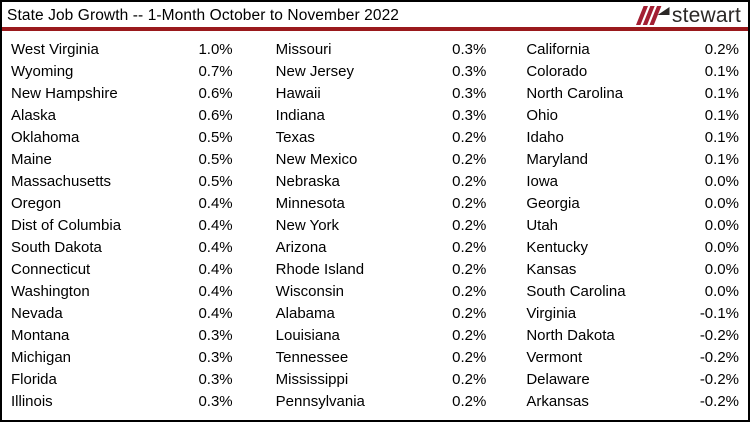  What do you see at coordinates (64, 93) in the screenshot?
I see `state-name: New Hampshire` at bounding box center [64, 93].